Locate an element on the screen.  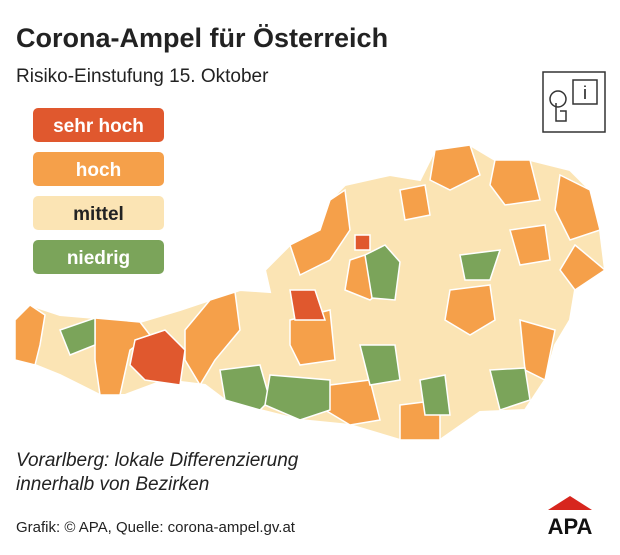
logo: APA is located at coordinates (570, 517).